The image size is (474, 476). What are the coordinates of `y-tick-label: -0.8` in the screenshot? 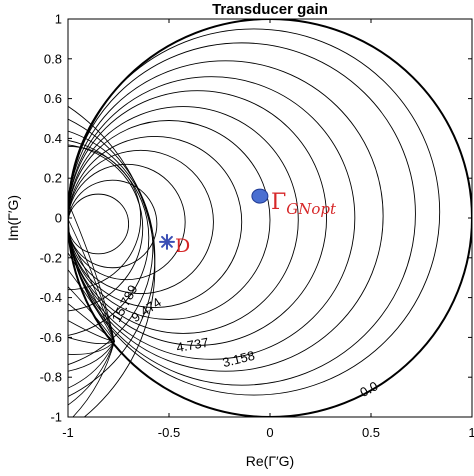 It's located at (51, 377).